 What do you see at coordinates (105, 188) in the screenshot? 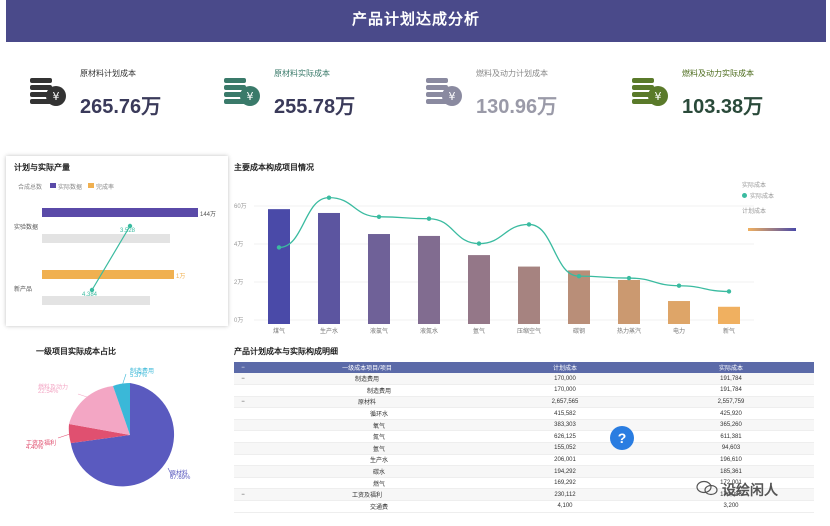
I see `legend-item: 完成率` at bounding box center [105, 188].